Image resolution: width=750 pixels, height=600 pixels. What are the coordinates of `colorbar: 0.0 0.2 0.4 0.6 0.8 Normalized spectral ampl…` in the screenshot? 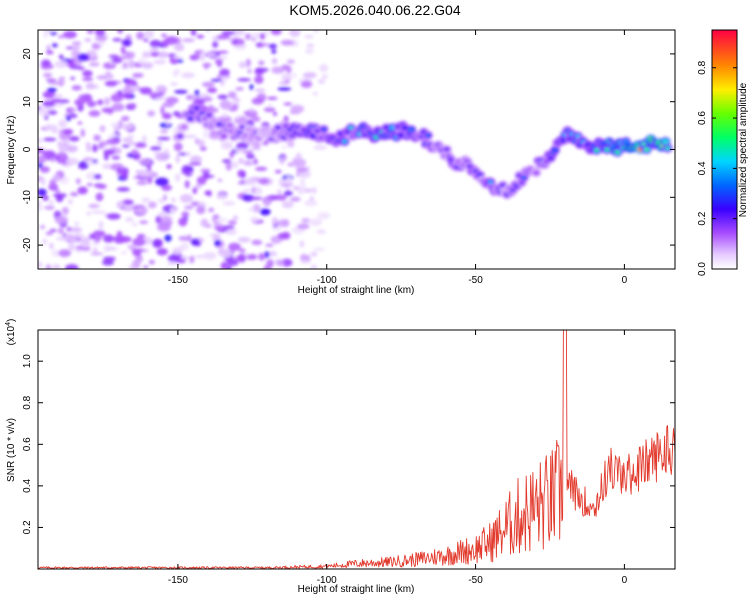 It's located at (723, 152).